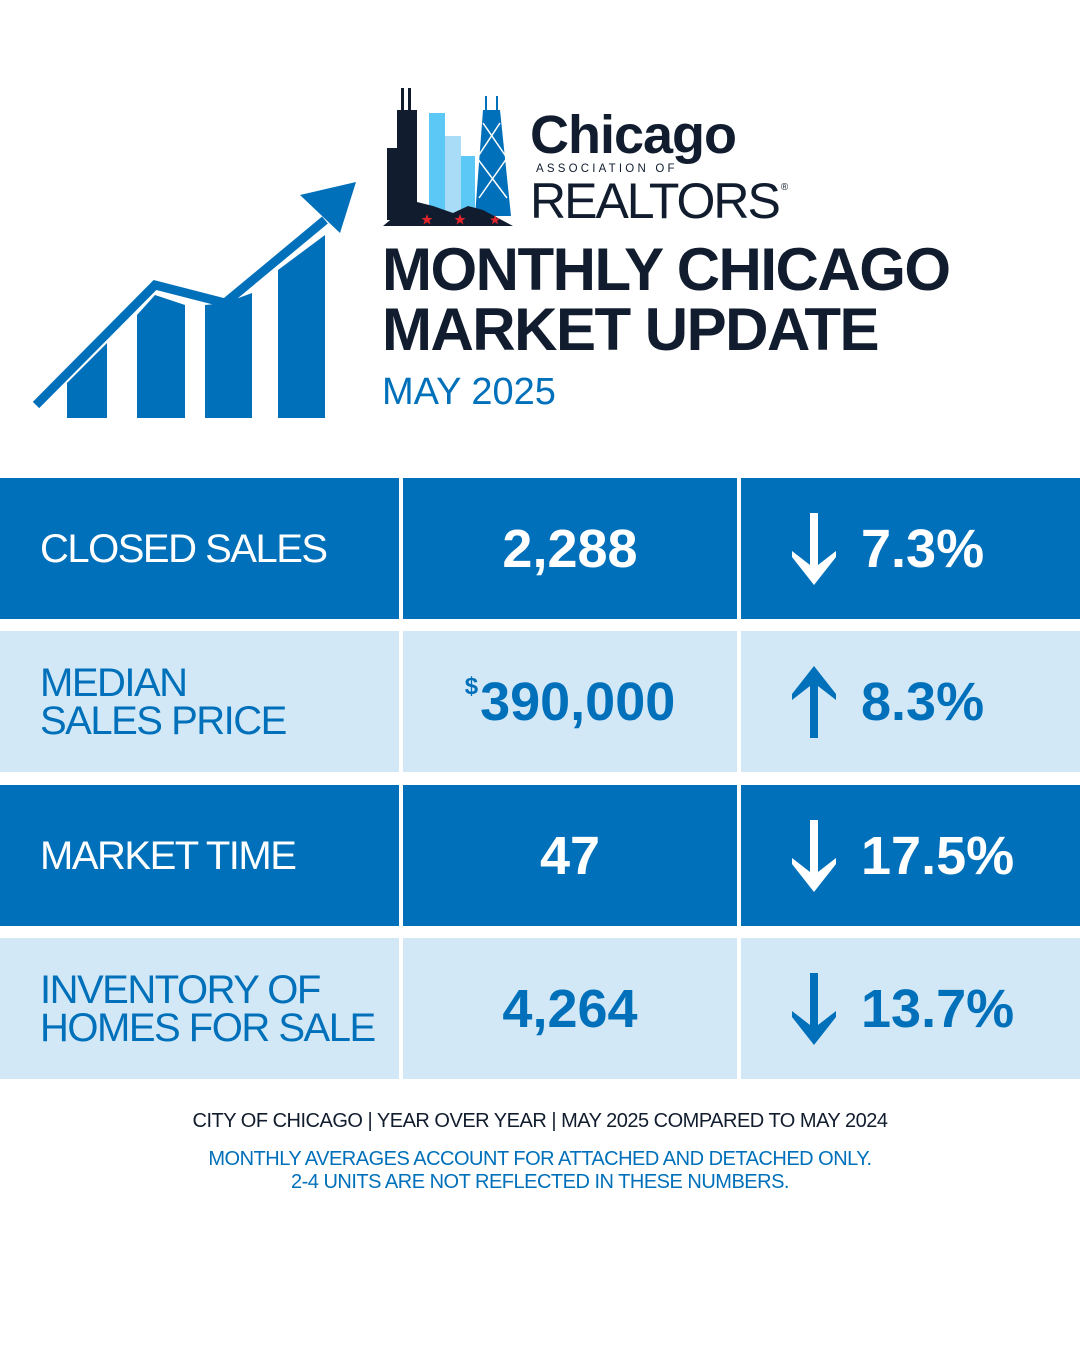 The width and height of the screenshot is (1080, 1350). What do you see at coordinates (448, 157) in the screenshot?
I see `skyline-logo-icon` at bounding box center [448, 157].